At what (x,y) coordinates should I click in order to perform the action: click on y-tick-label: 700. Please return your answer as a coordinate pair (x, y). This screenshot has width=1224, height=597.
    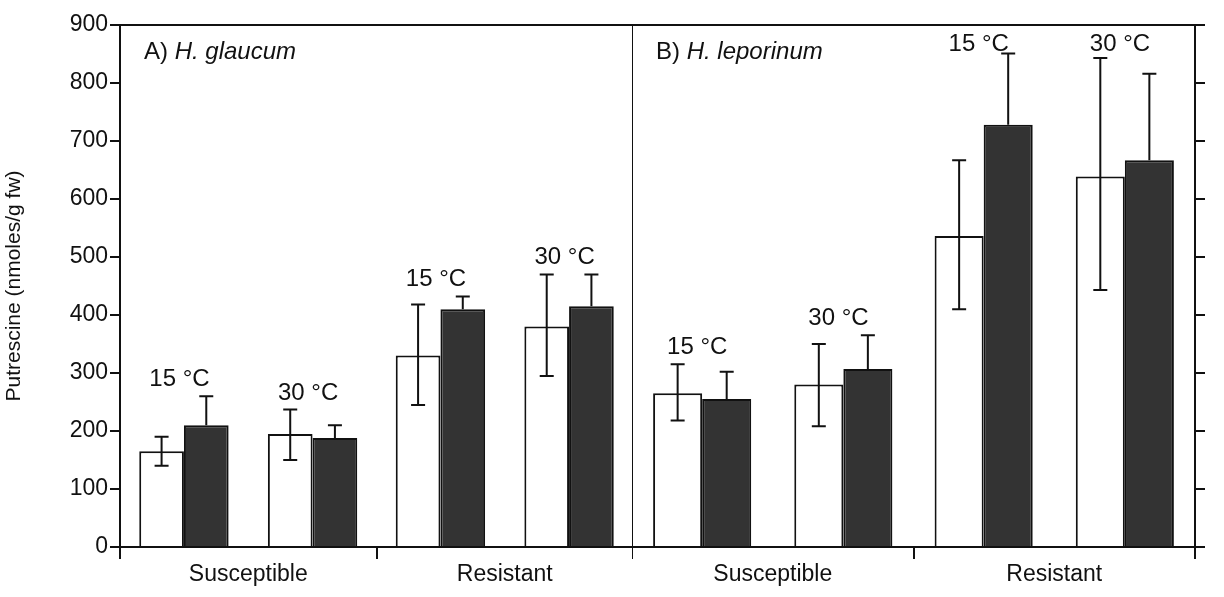
    Looking at the image, I should click on (88, 139).